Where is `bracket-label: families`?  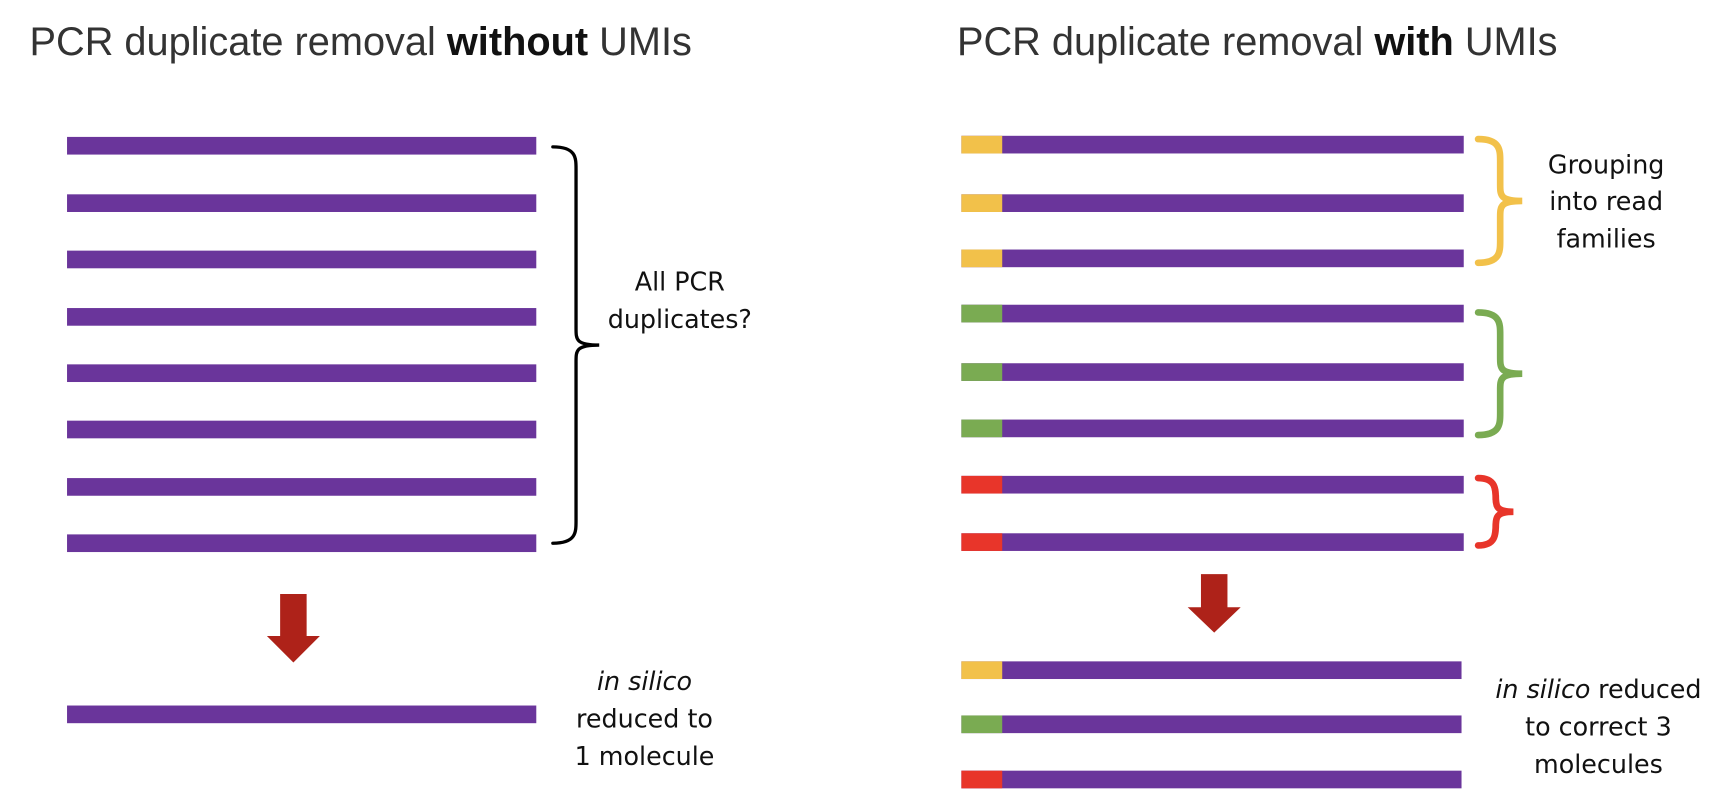
bracket-label: families is located at coordinates (1606, 238).